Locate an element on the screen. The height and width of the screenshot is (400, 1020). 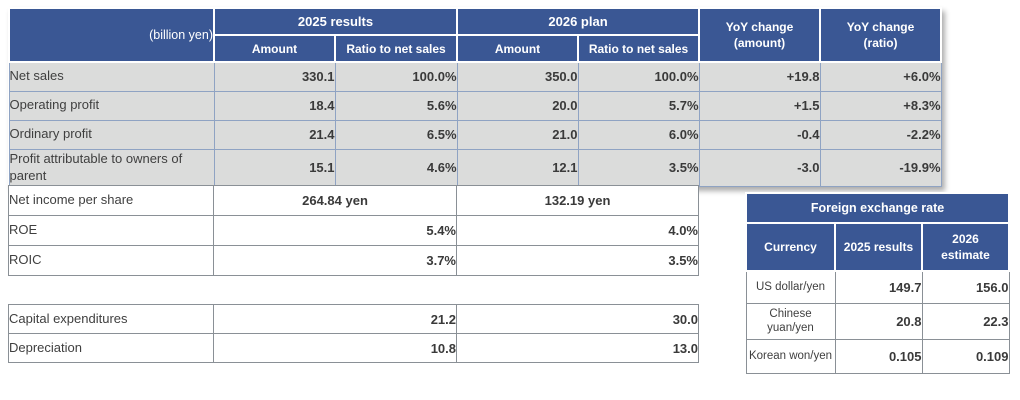
row-label: Operating profit is located at coordinates (111, 105).